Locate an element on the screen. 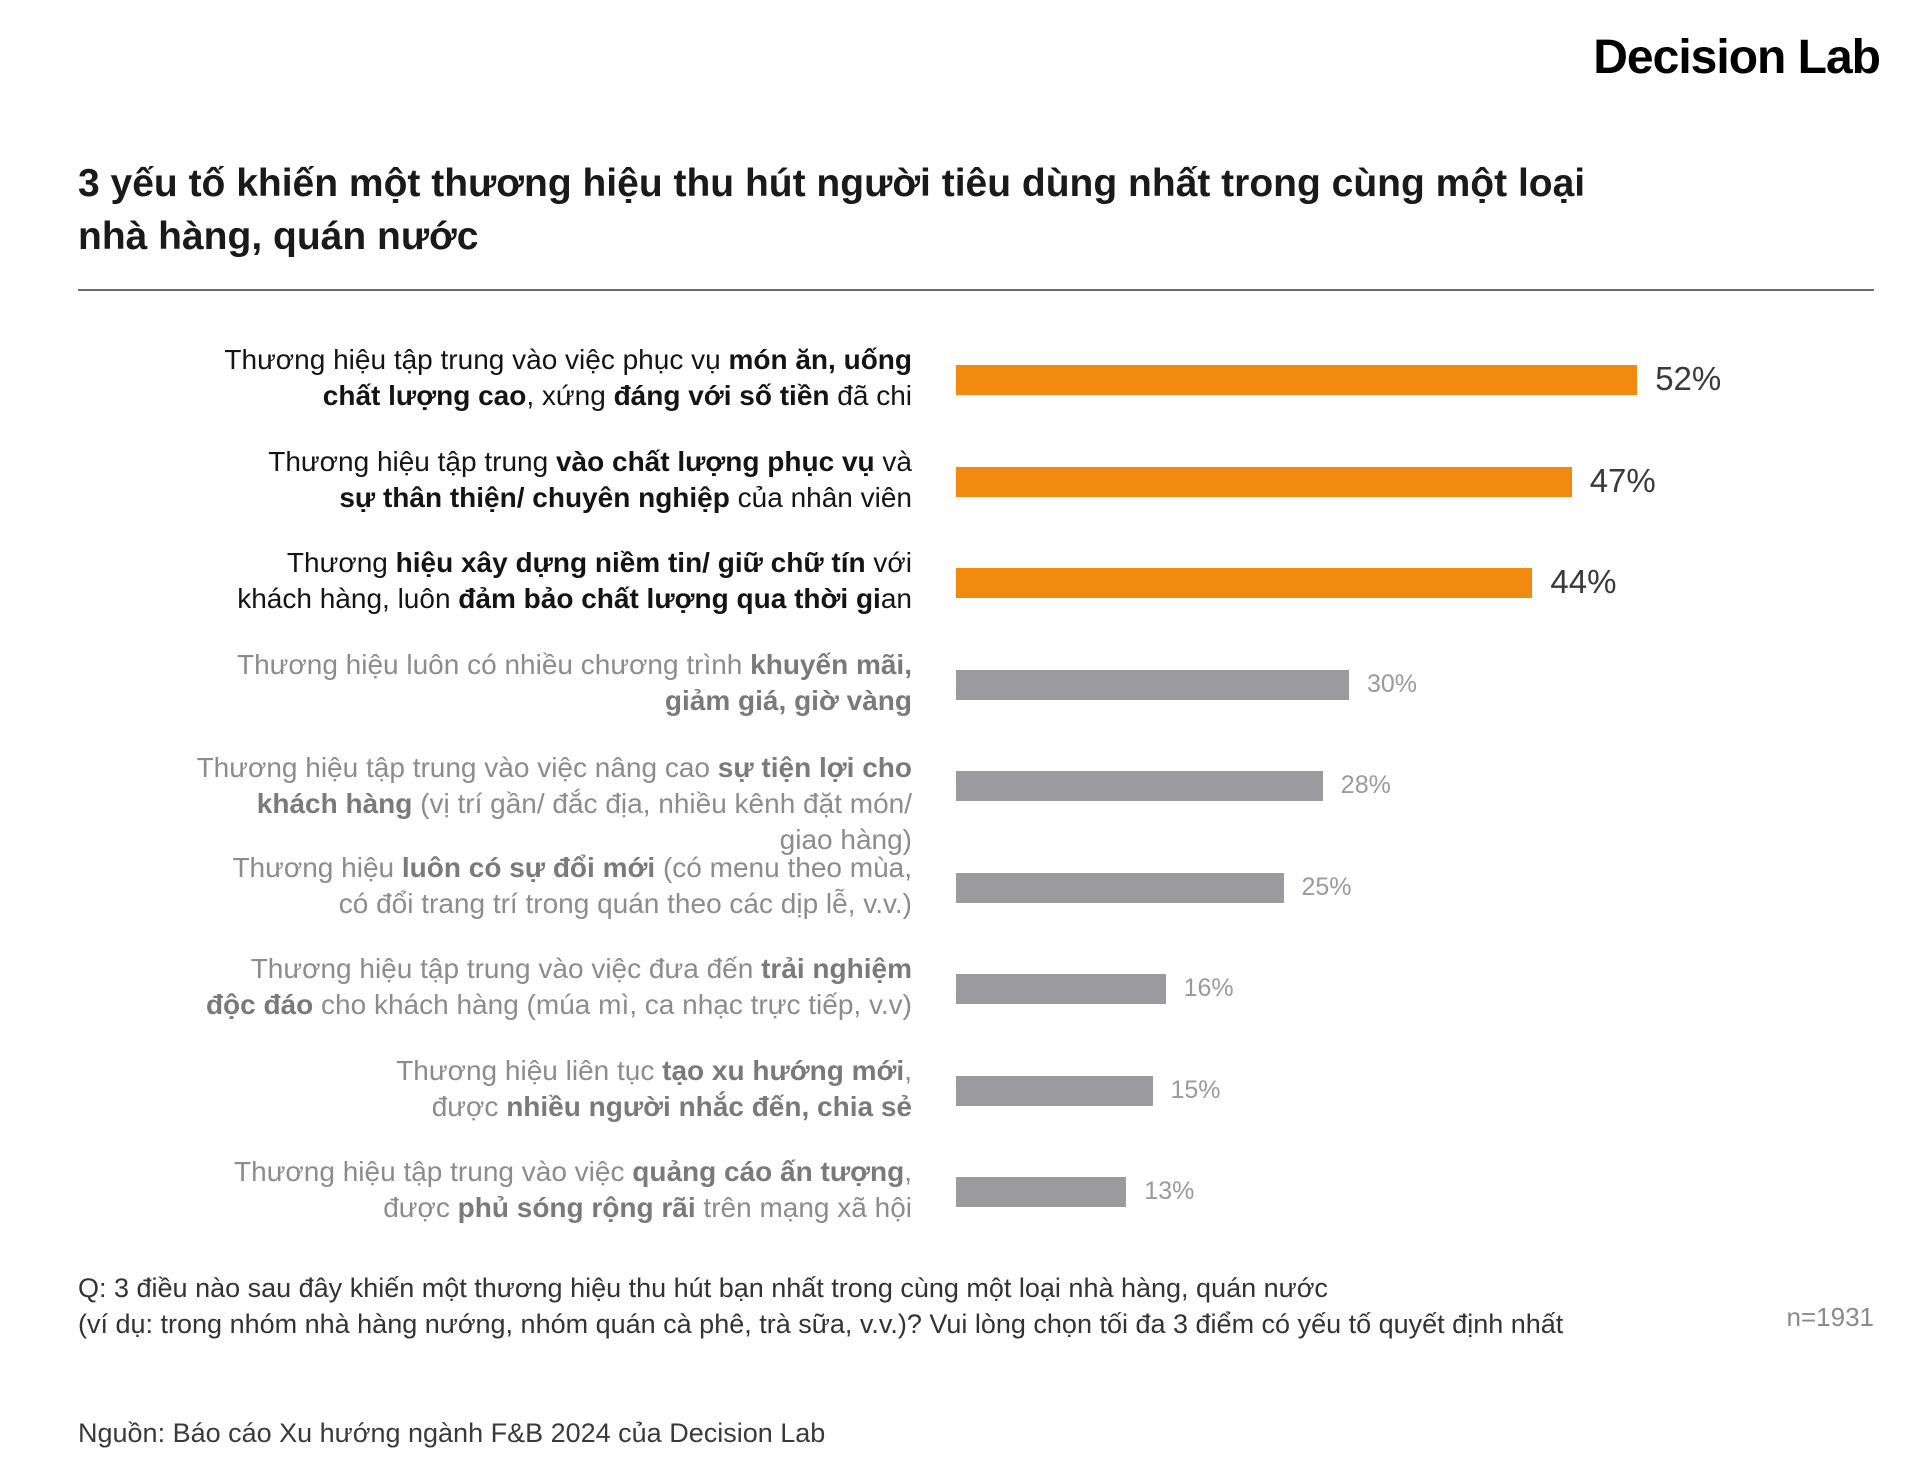 The width and height of the screenshot is (1930, 1484). label-text: Thương hiệu tập trung vào việc nâng cao is located at coordinates (457, 767).